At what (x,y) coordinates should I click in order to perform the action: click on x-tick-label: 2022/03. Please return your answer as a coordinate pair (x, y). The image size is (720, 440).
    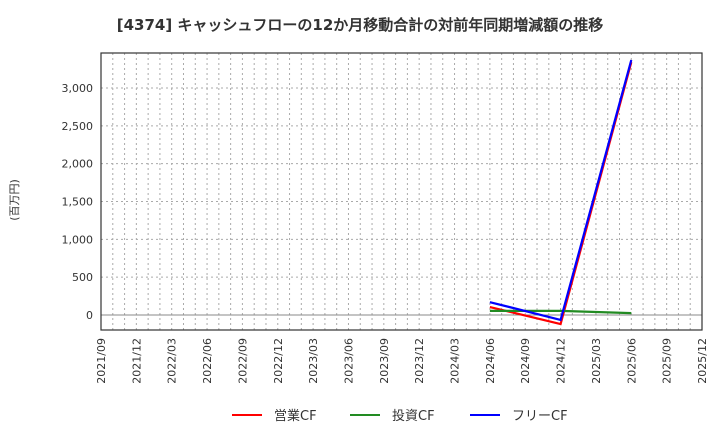
    Looking at the image, I should click on (172, 361).